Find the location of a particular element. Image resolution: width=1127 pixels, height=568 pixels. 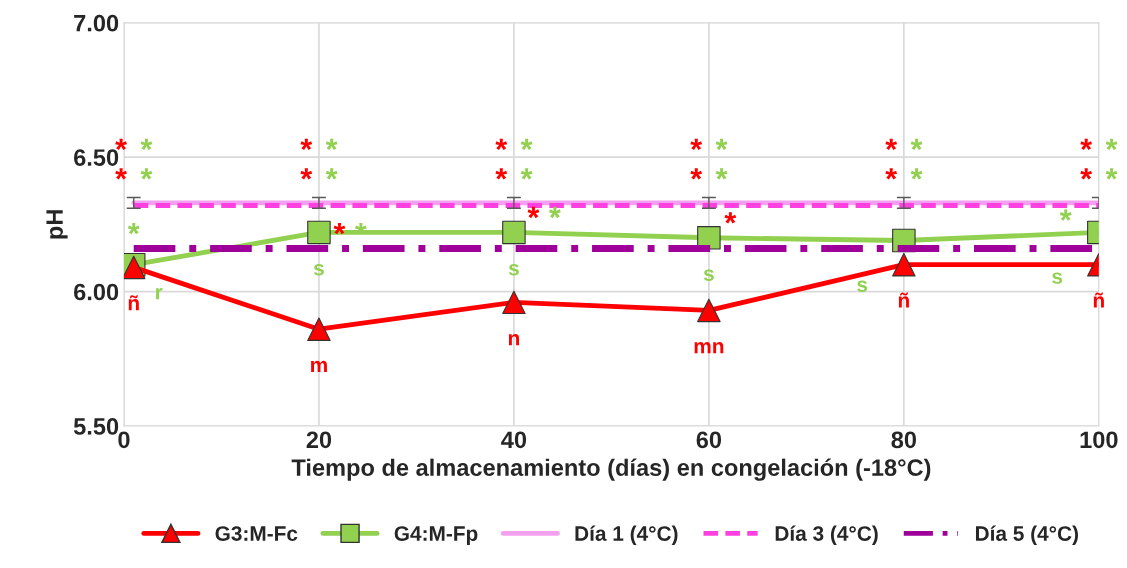

x-axis-title: Tiempo de almacenamiento (días) en congelación (-18°C) is located at coordinates (611, 469).